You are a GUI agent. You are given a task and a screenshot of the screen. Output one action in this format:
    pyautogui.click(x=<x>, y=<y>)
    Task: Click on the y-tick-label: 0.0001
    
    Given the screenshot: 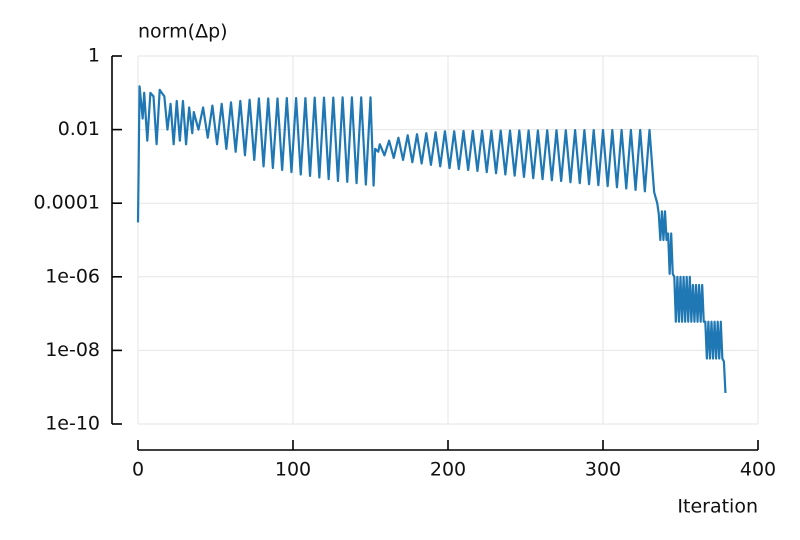 What is the action you would take?
    pyautogui.click(x=67, y=203)
    